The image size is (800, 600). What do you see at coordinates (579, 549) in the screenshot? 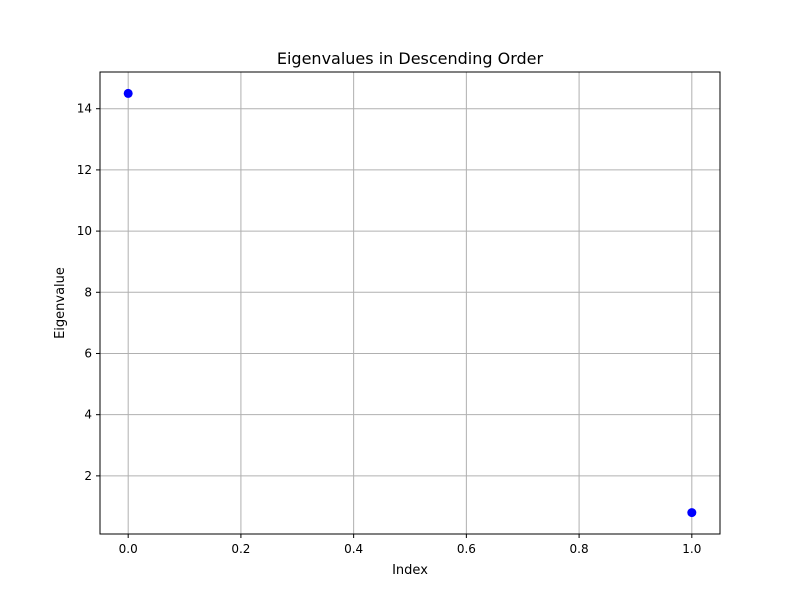
I see `x-tick-label: 0.8` at bounding box center [579, 549].